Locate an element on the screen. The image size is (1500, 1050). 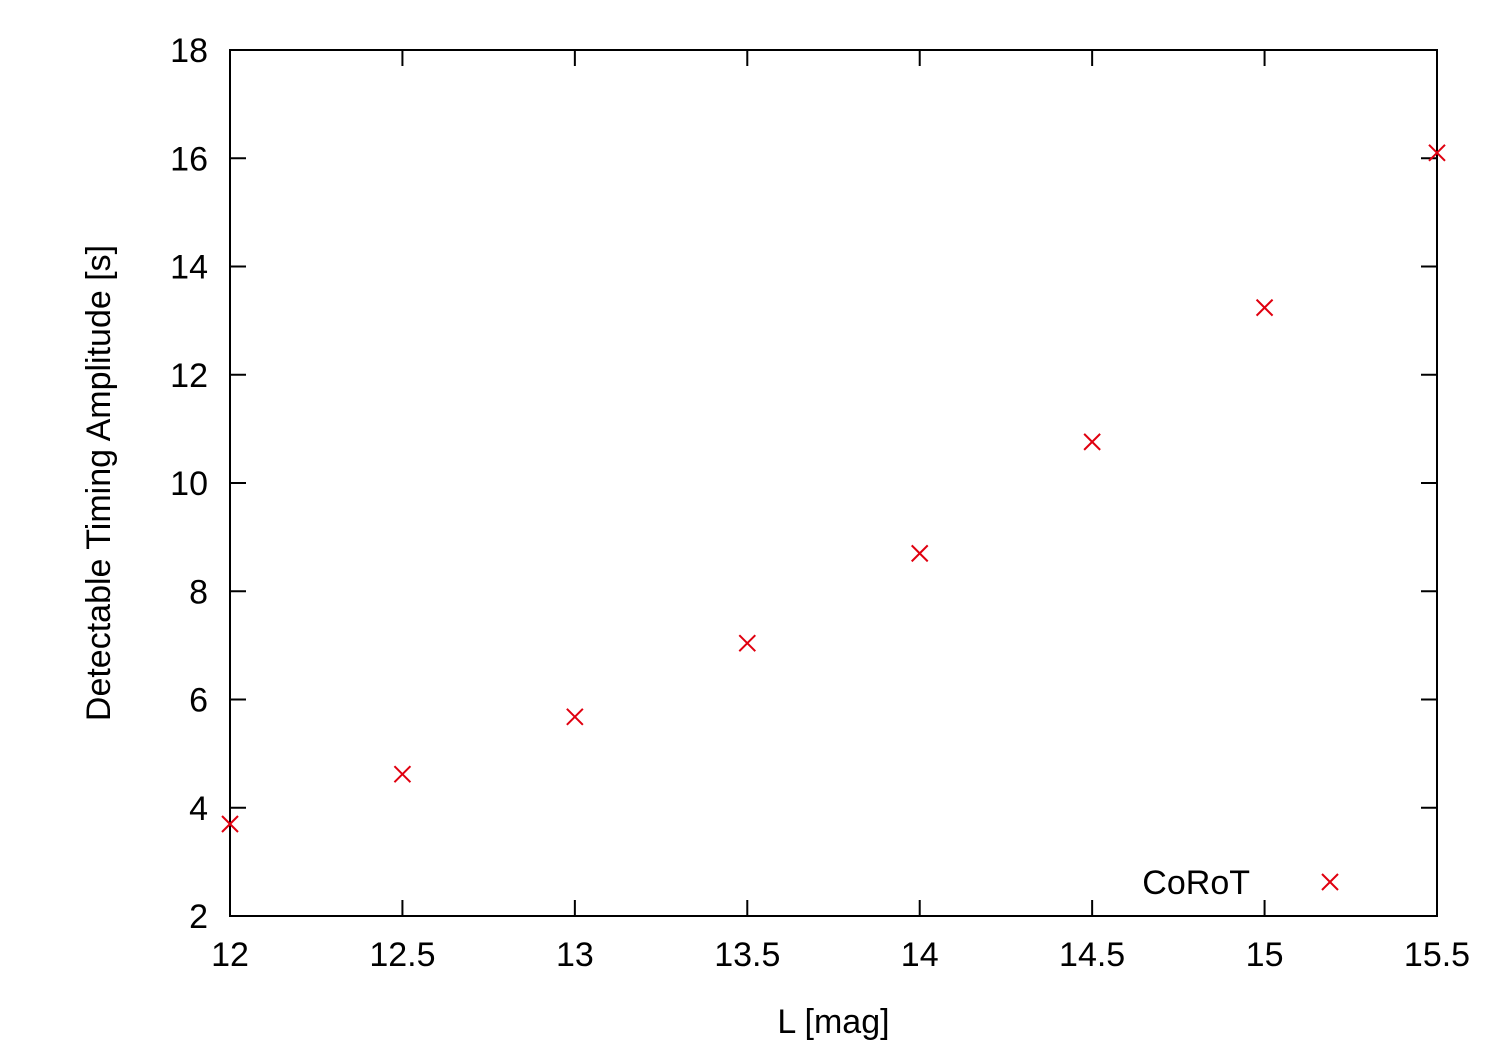
y-axis-title: Detectable Timing Amplitude [s] is located at coordinates (99, 483).